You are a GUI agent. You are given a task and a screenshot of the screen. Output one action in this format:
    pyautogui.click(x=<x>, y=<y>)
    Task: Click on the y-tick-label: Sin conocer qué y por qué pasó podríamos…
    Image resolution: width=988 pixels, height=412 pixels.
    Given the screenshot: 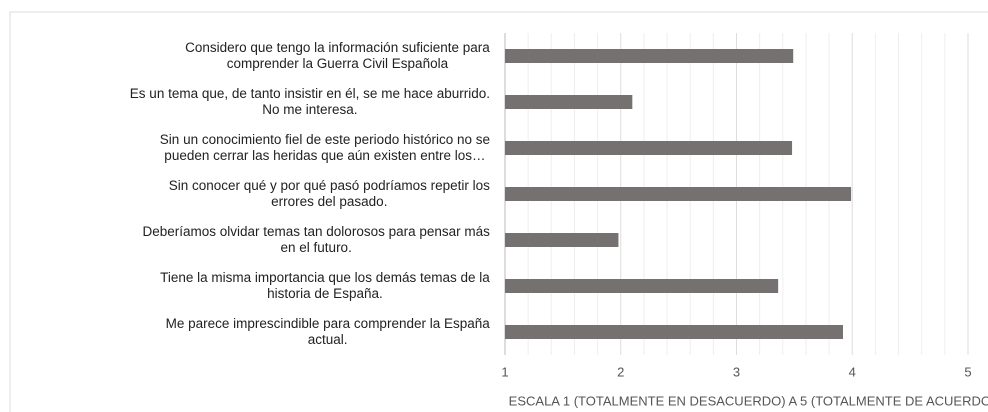 What is the action you would take?
    pyautogui.click(x=329, y=193)
    